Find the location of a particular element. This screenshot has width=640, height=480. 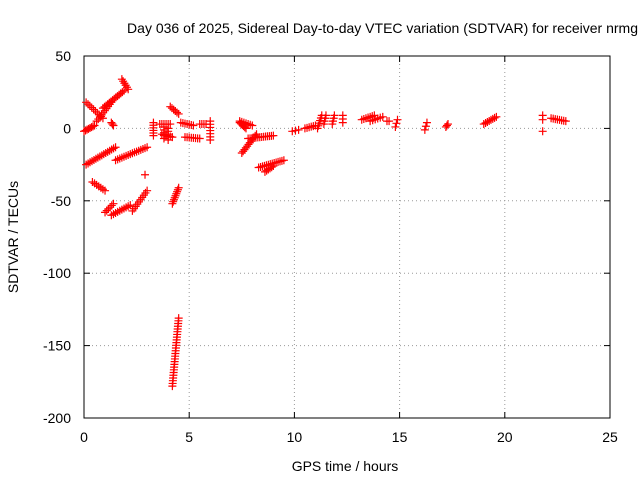

y-tick-label: -100 is located at coordinates (57, 273).